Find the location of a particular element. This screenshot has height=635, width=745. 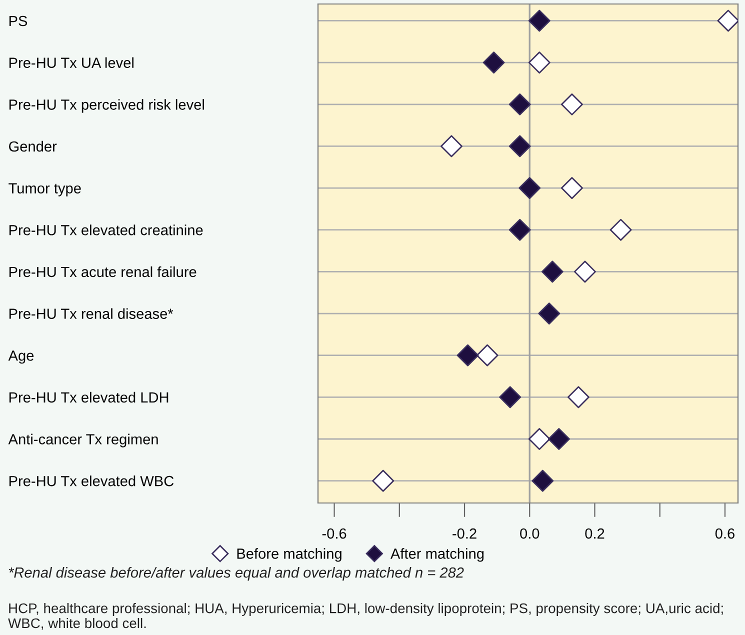

y-tick-label: Gender is located at coordinates (33, 146).